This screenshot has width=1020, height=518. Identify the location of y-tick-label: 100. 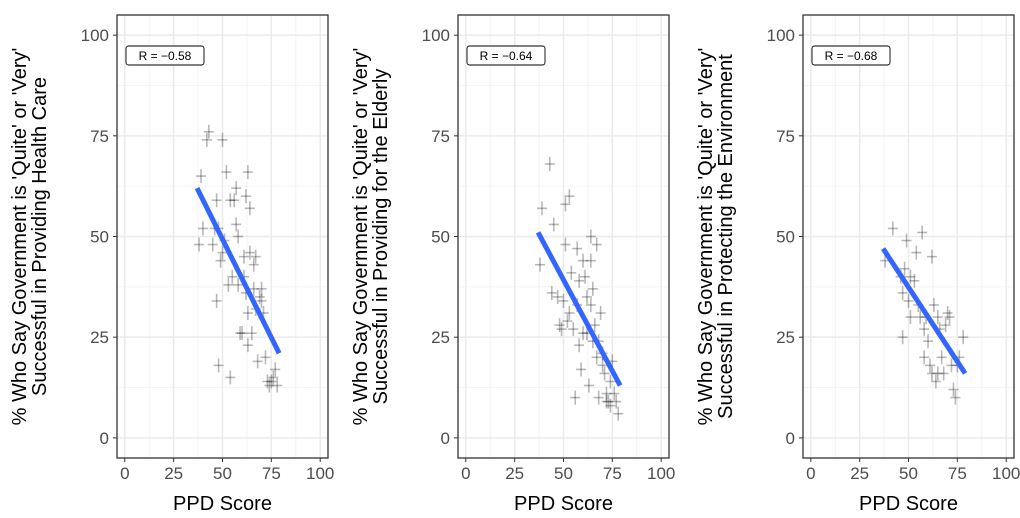
(781, 35).